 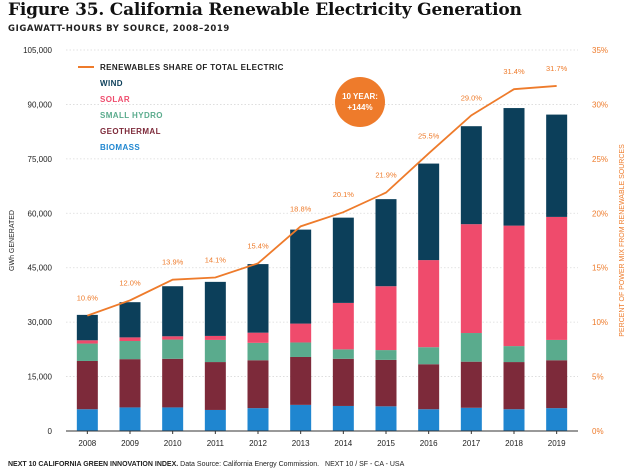 I want to click on share-data-label: 10.6%, so click(x=88, y=298).